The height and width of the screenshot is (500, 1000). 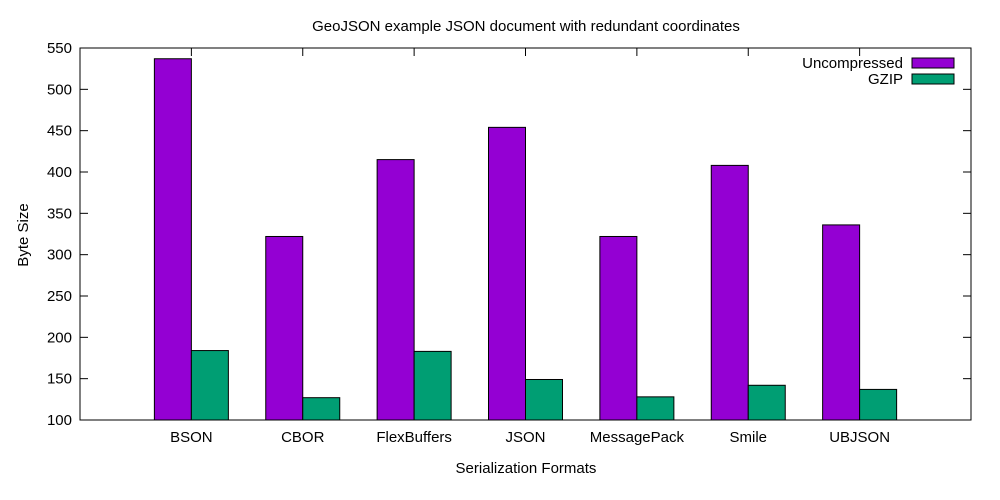 I want to click on x-tick-label: Smile, so click(x=748, y=437).